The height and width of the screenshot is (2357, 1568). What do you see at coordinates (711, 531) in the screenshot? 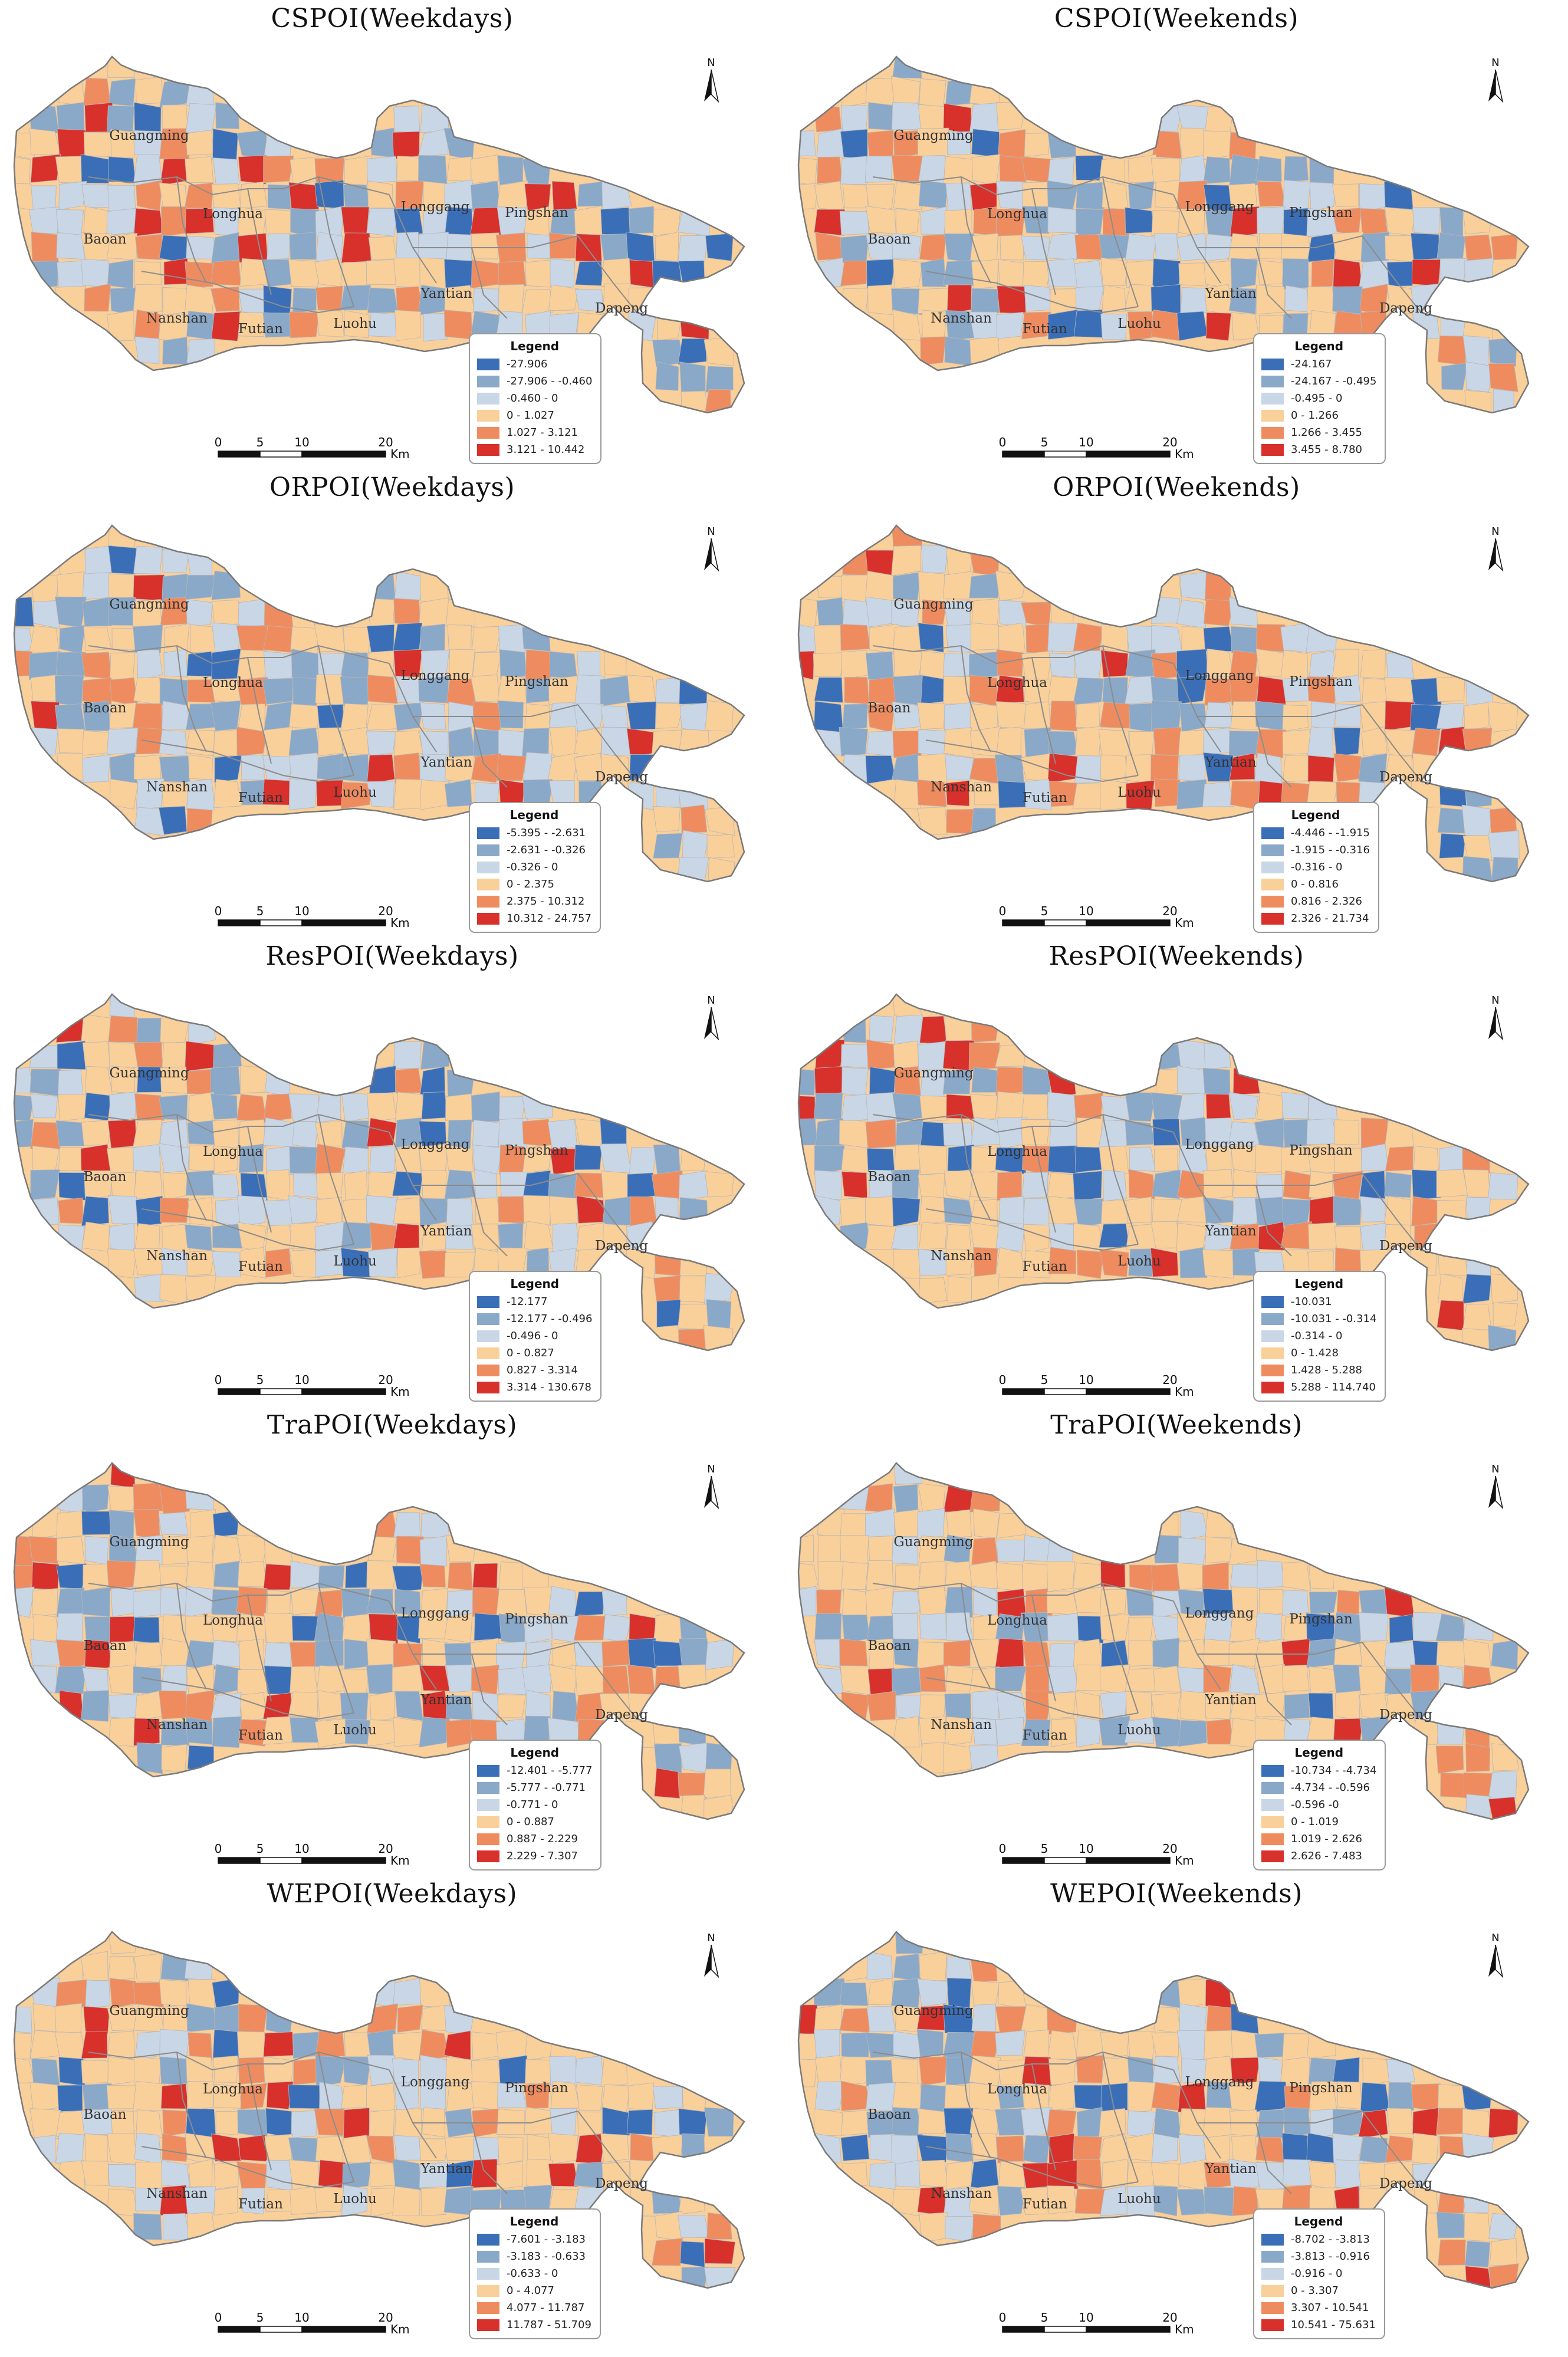
I see `north-arrow-letter: N` at bounding box center [711, 531].